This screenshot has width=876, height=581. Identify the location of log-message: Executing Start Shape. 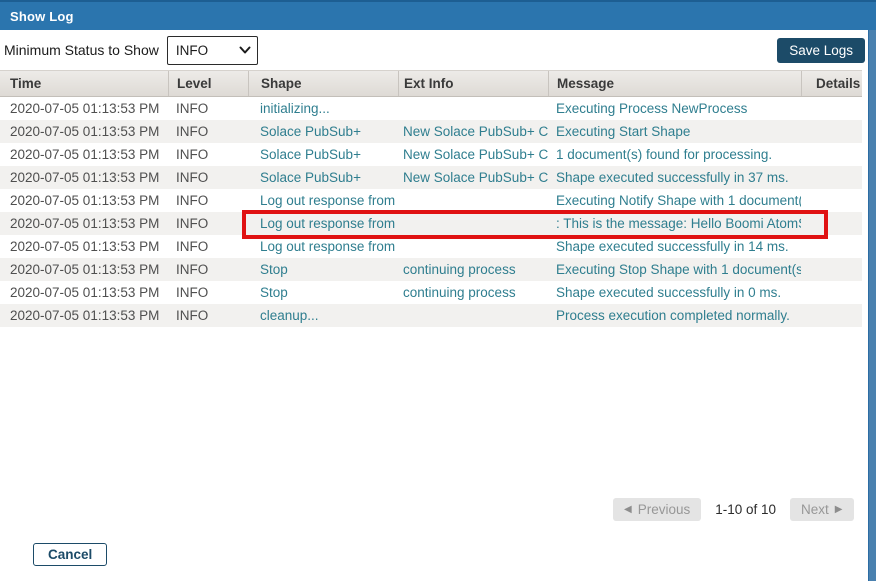
(623, 131).